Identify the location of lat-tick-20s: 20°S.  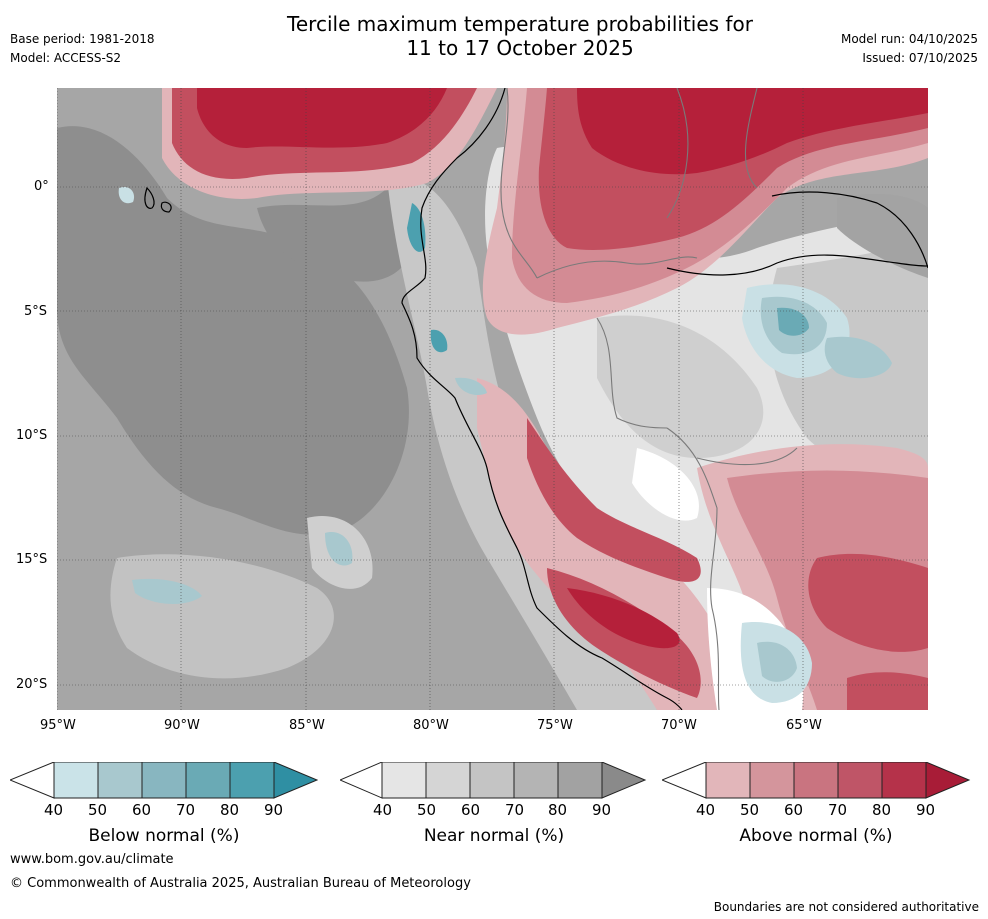
(32, 684).